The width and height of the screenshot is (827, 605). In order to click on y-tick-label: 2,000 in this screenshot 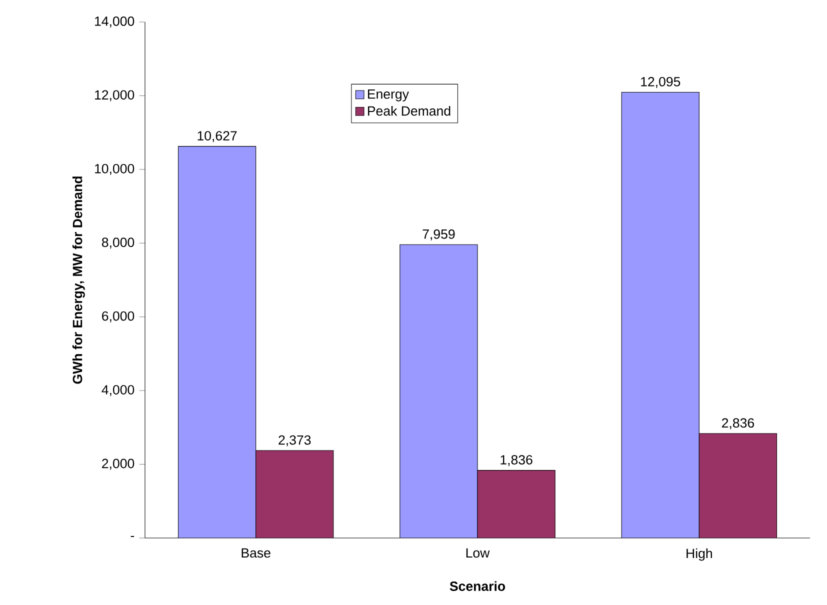, I will do `click(118, 464)`.